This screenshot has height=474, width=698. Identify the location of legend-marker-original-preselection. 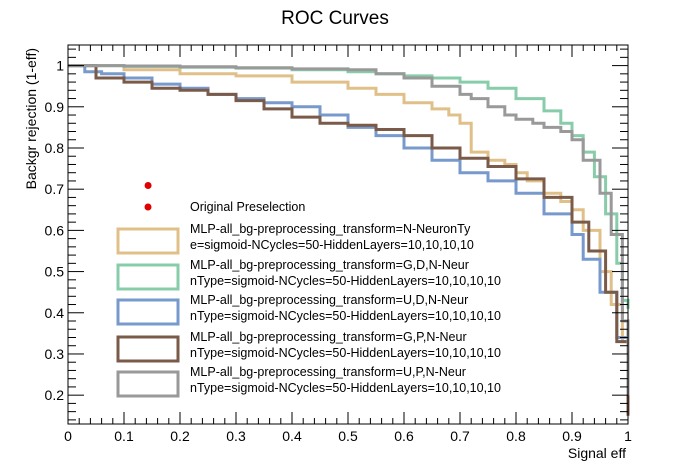
(148, 207).